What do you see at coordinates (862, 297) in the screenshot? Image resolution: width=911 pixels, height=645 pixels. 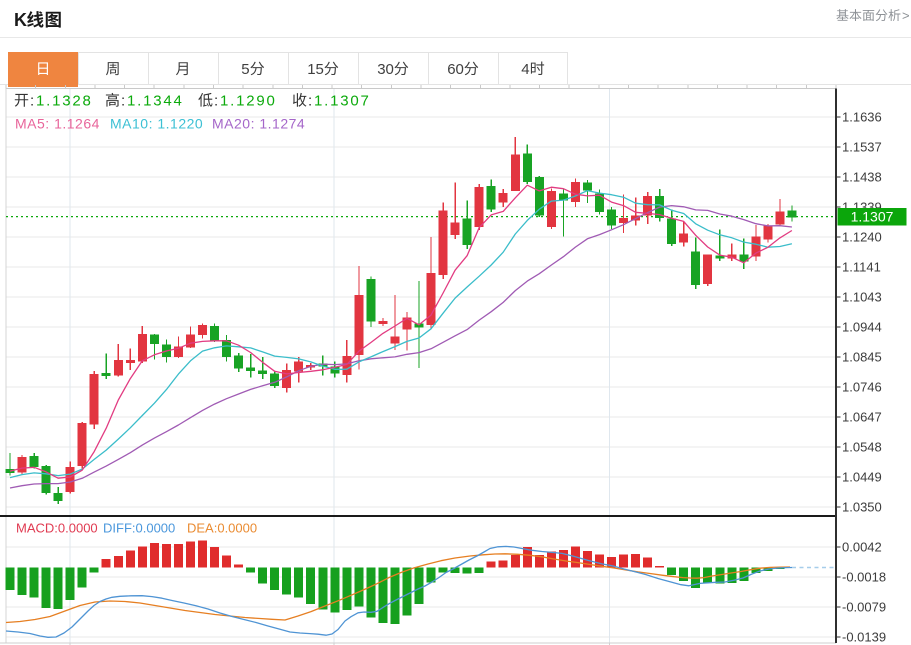 I see `svg-text: 1.1043` at bounding box center [862, 297].